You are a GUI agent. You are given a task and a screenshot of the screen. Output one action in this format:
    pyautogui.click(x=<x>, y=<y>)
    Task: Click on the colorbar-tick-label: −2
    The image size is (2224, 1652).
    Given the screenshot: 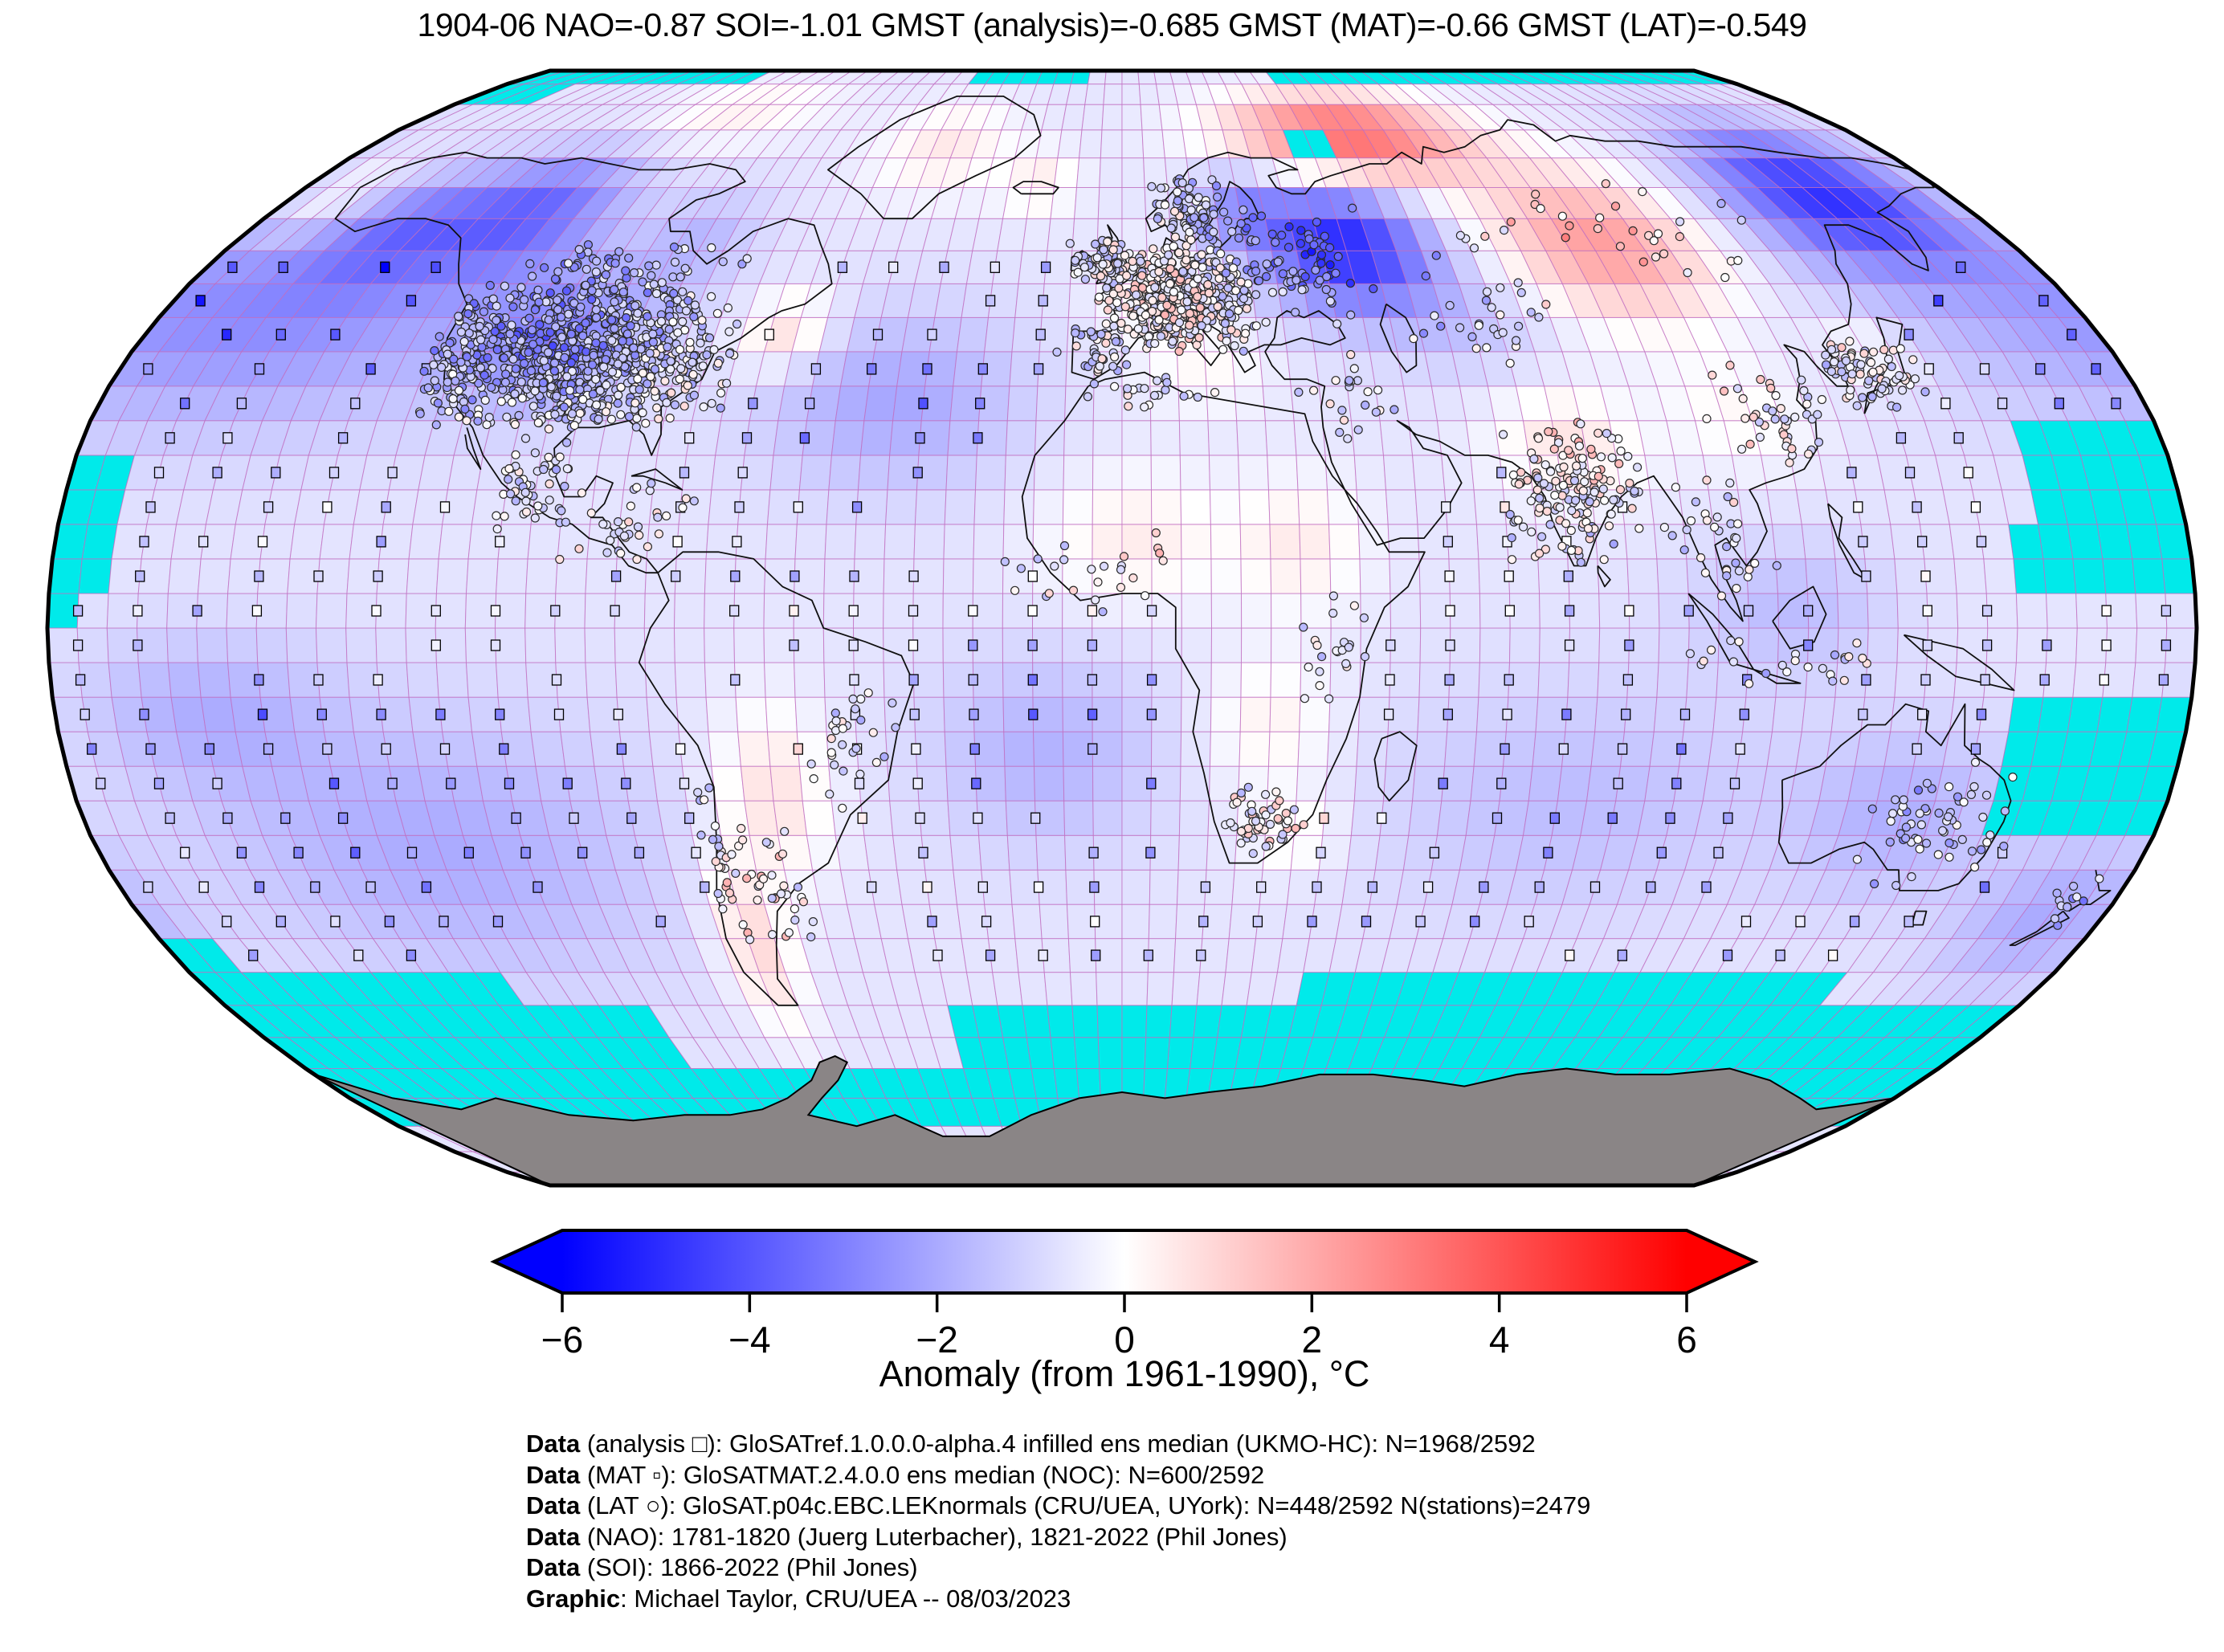 What is the action you would take?
    pyautogui.click(x=937, y=1339)
    